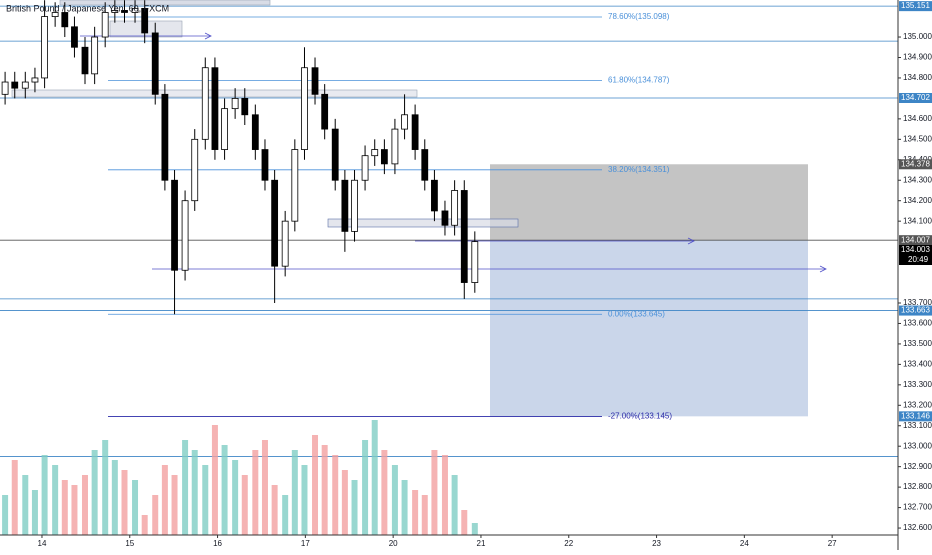 Image resolution: width=932 pixels, height=555 pixels. I want to click on y-tick-label: 133.300, so click(917, 384).